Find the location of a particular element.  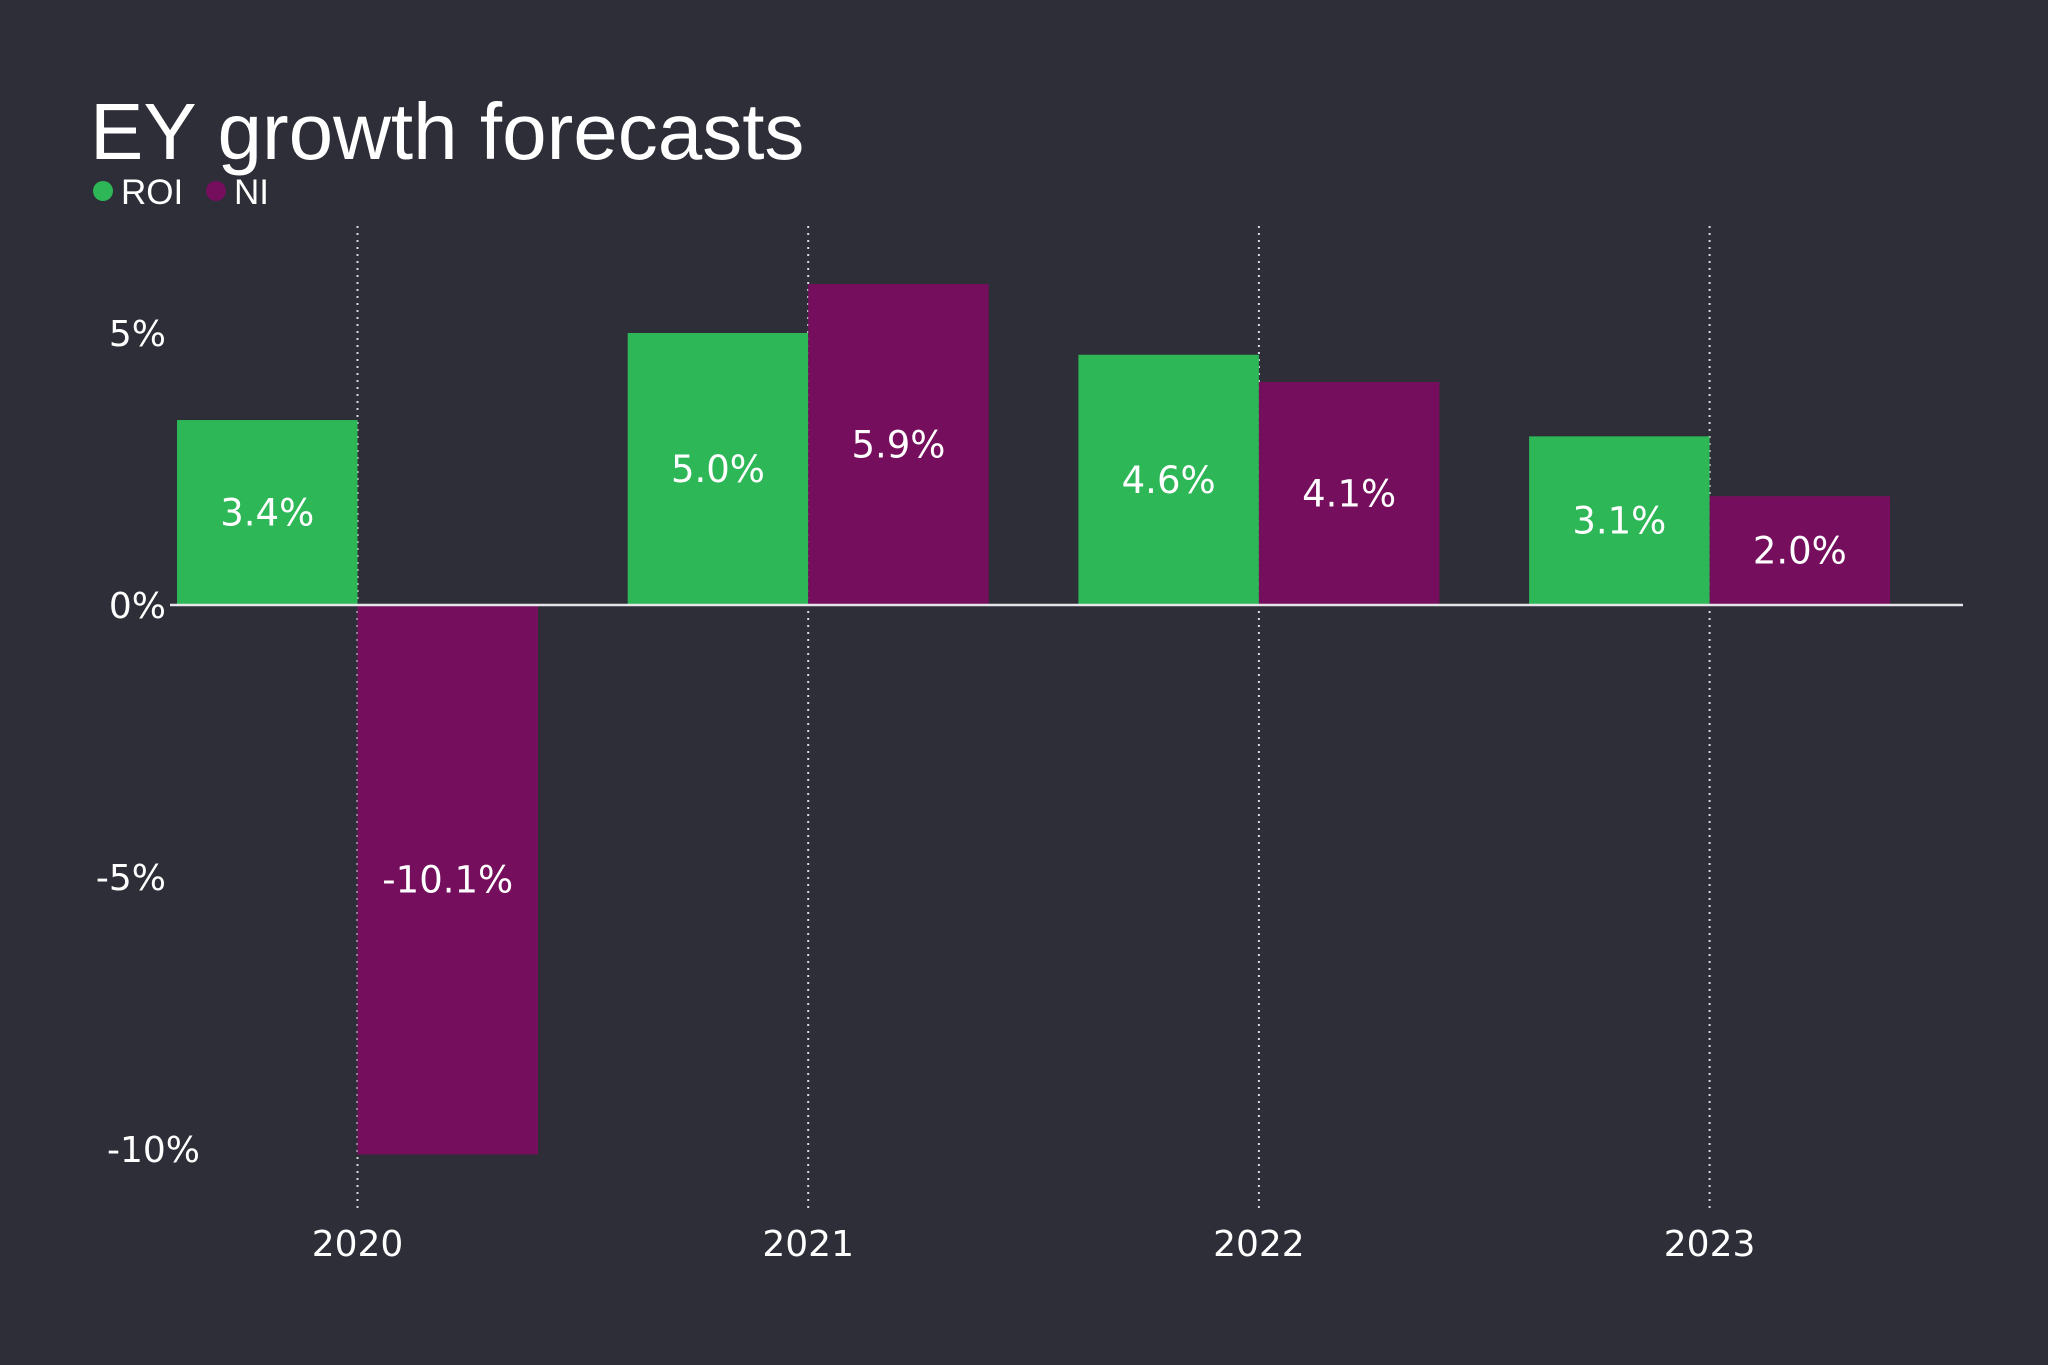

y-tick-label: -10% is located at coordinates (153, 1150).